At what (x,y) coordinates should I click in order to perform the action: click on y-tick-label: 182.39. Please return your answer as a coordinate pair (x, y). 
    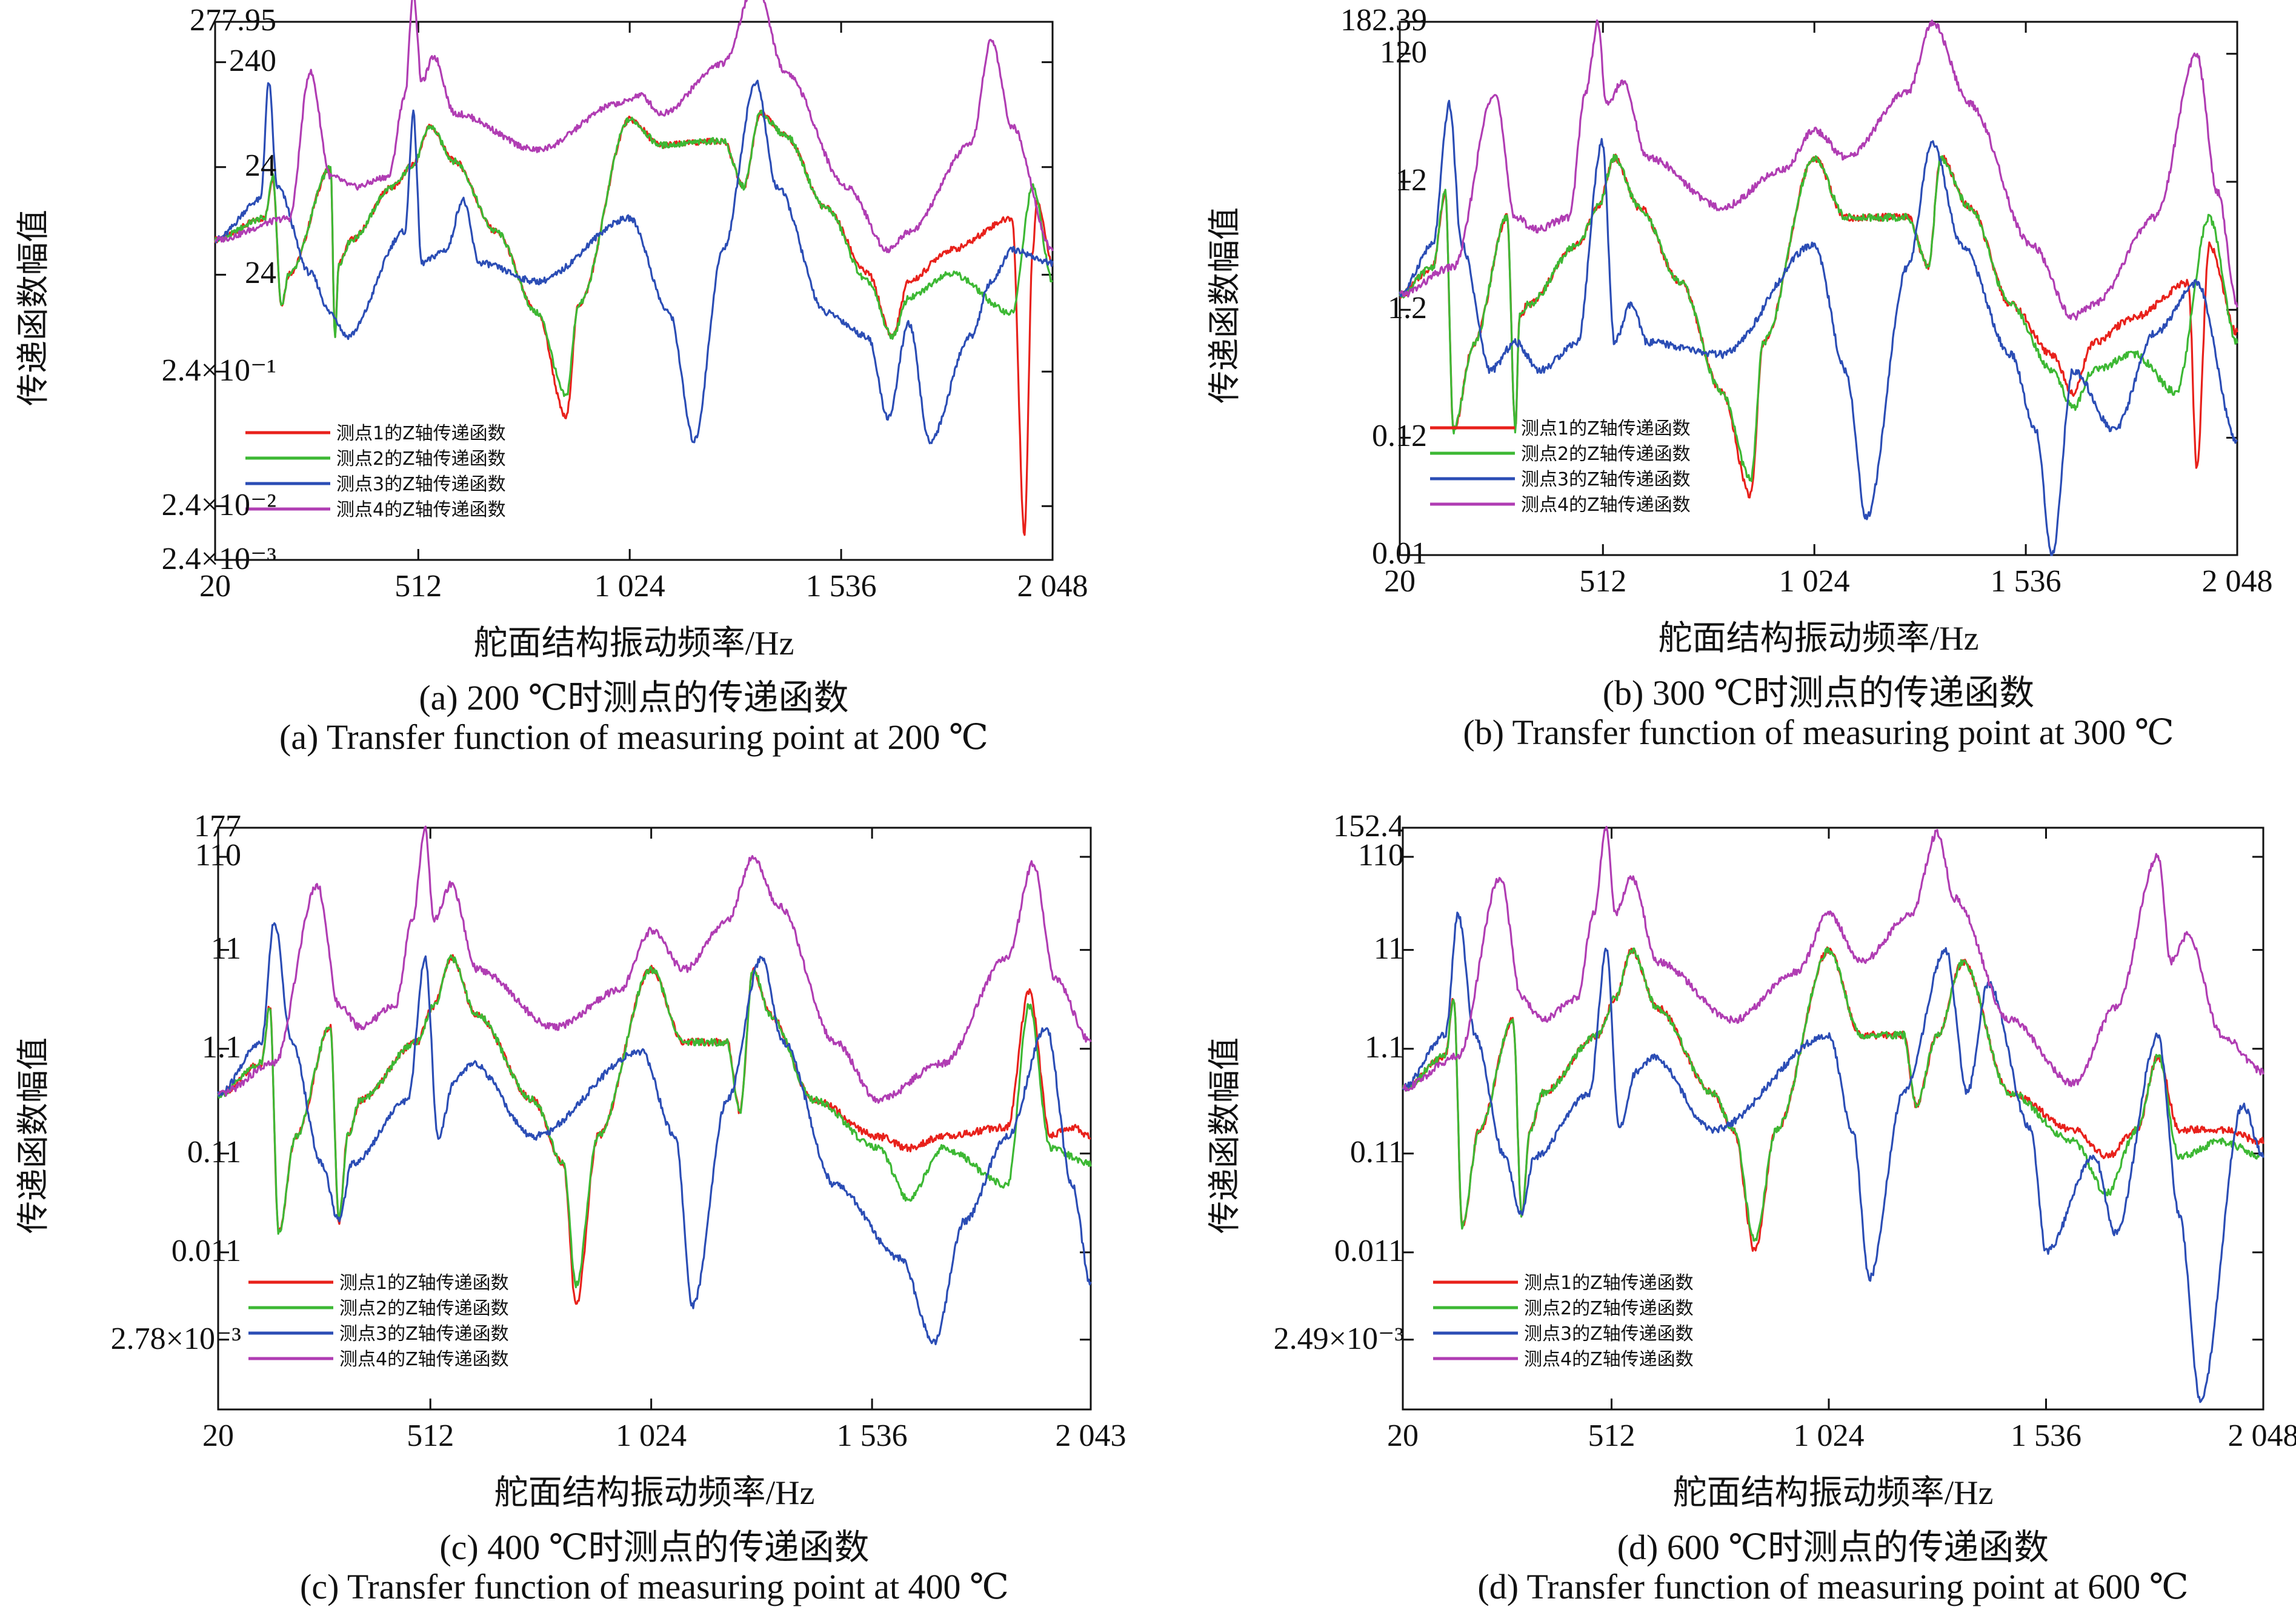
    Looking at the image, I should click on (1383, 20).